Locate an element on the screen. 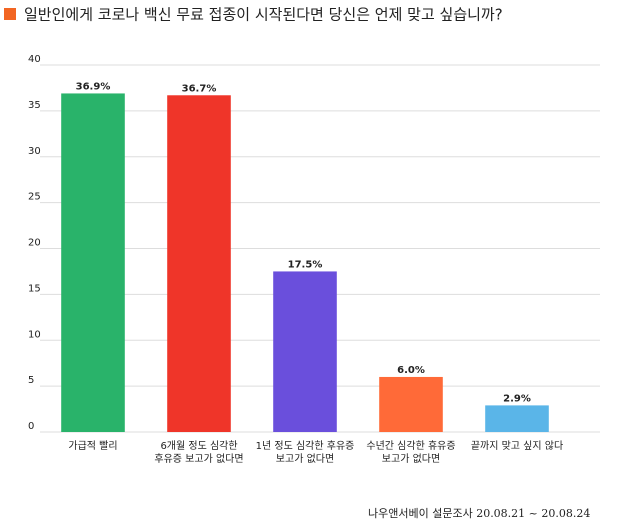 The image size is (640, 529). y-tick-label: 10 is located at coordinates (34, 334).